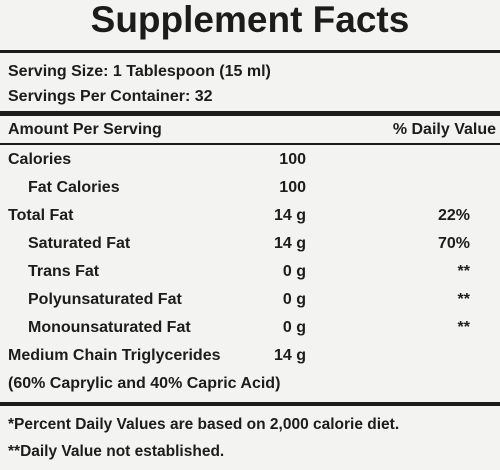 The height and width of the screenshot is (470, 500). Describe the element at coordinates (74, 187) in the screenshot. I see `nutrient-name: Fat Calories` at that location.